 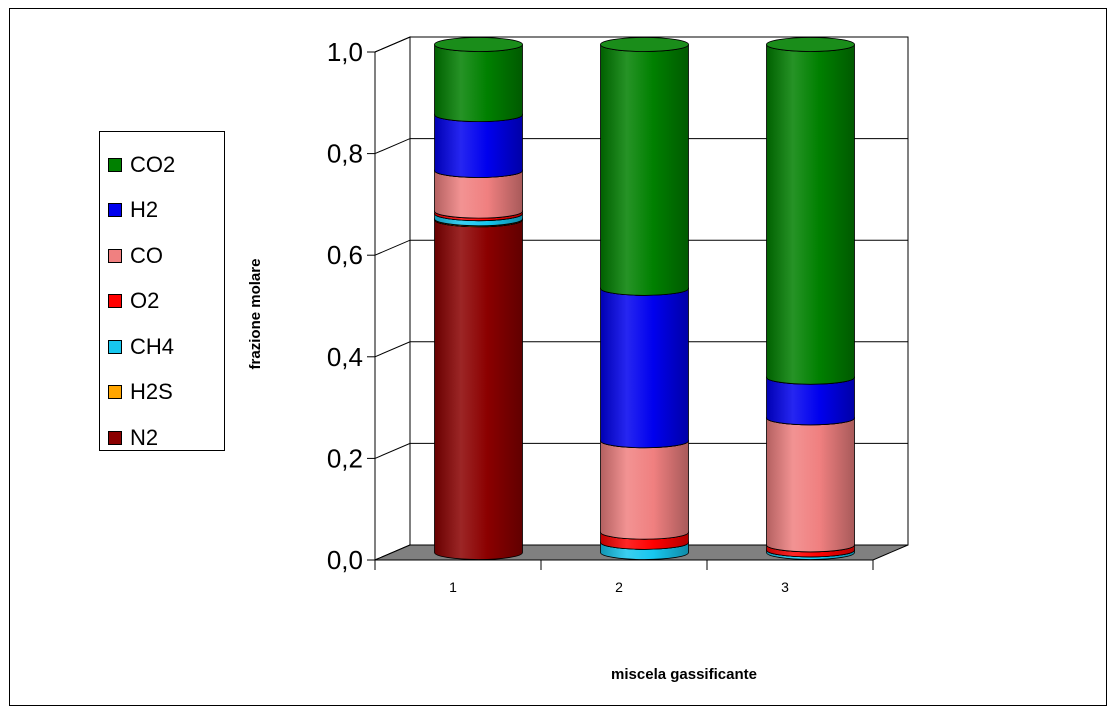 I want to click on y-tick-label: 0,4, so click(x=345, y=357).